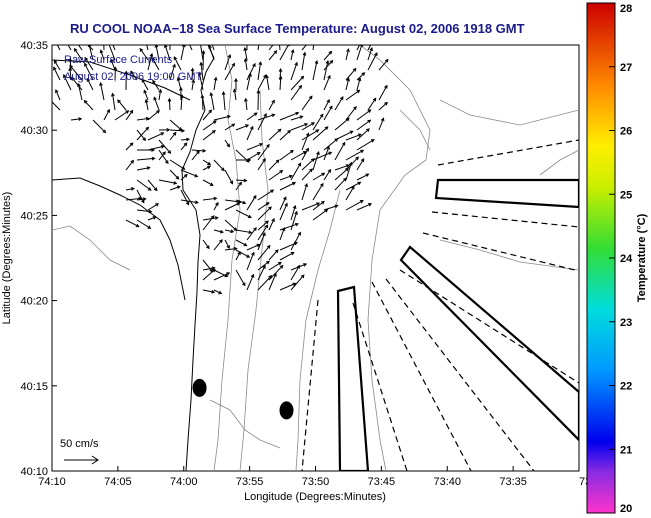  What do you see at coordinates (81, 460) in the screenshot?
I see `scale-arrow` at bounding box center [81, 460].